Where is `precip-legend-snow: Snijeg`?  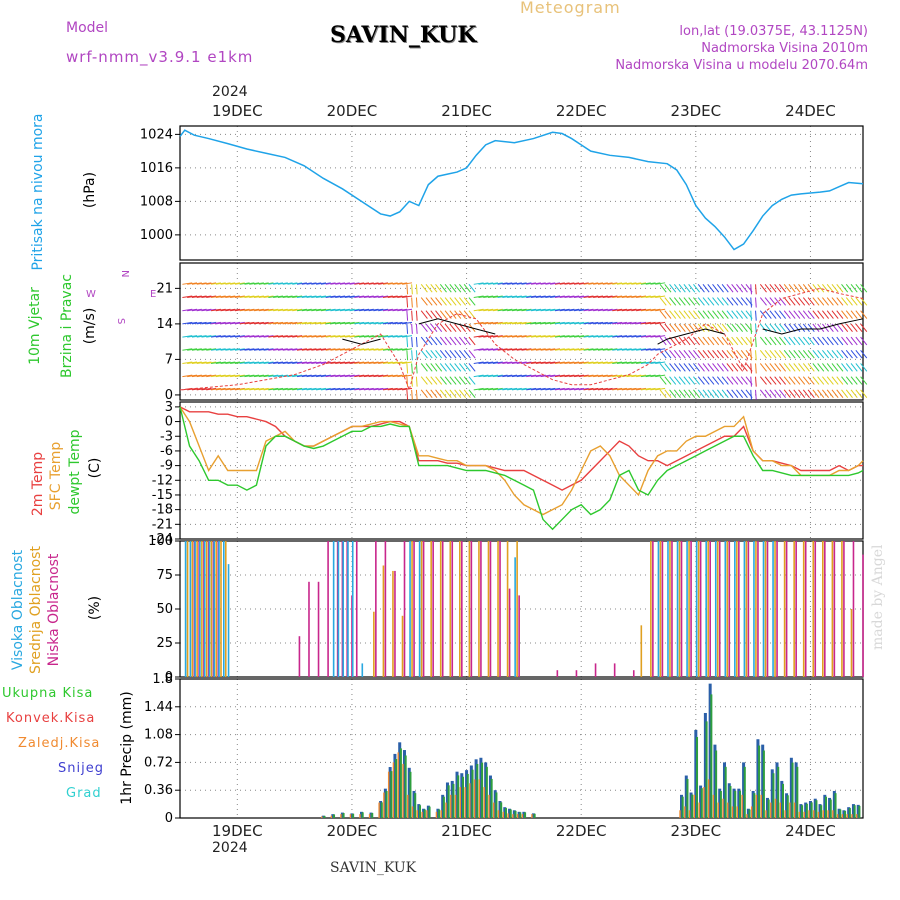 precip-legend-snow: Snijeg is located at coordinates (81, 768).